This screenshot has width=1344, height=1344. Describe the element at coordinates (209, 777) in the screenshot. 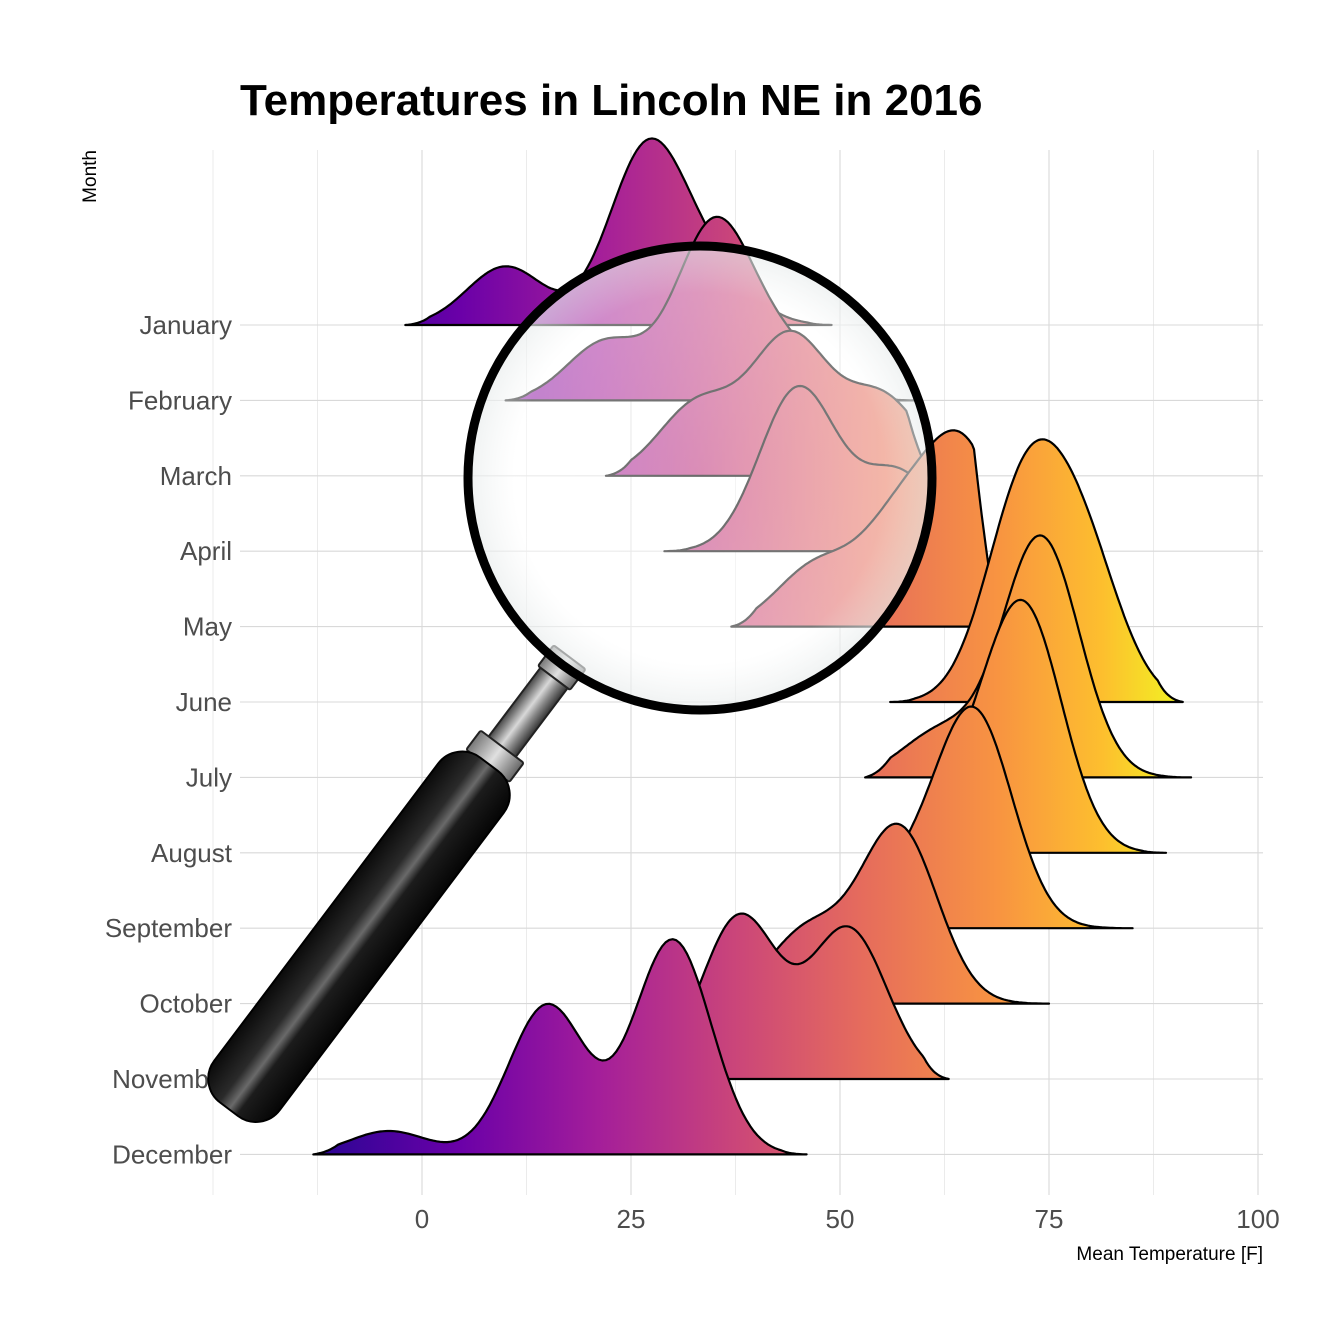

I see `y-tick-label-july: July` at that location.